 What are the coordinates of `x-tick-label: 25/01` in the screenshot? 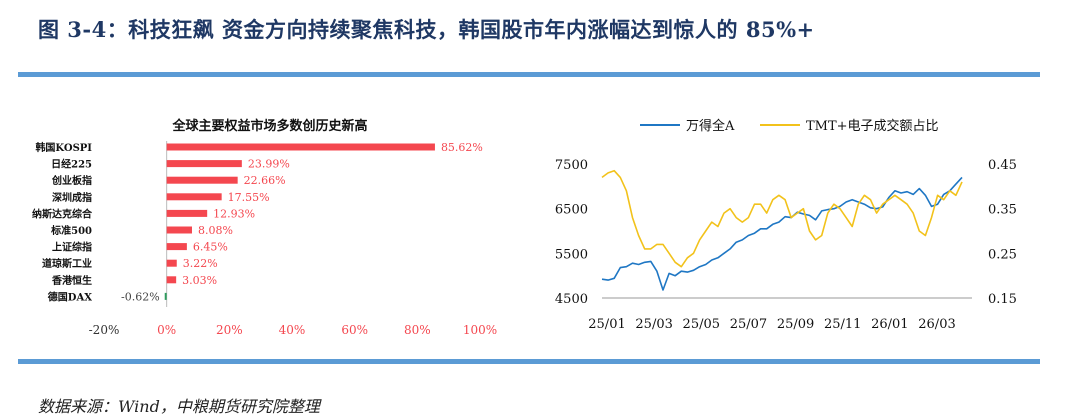 It's located at (606, 324).